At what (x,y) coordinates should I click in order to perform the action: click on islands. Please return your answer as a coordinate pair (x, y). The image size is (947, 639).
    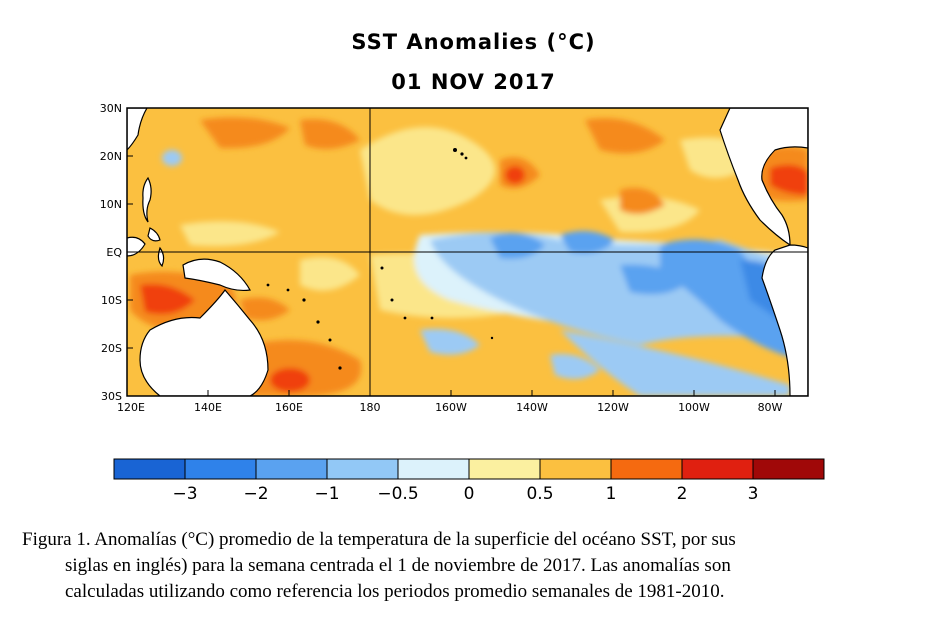
    Looking at the image, I should click on (380, 259).